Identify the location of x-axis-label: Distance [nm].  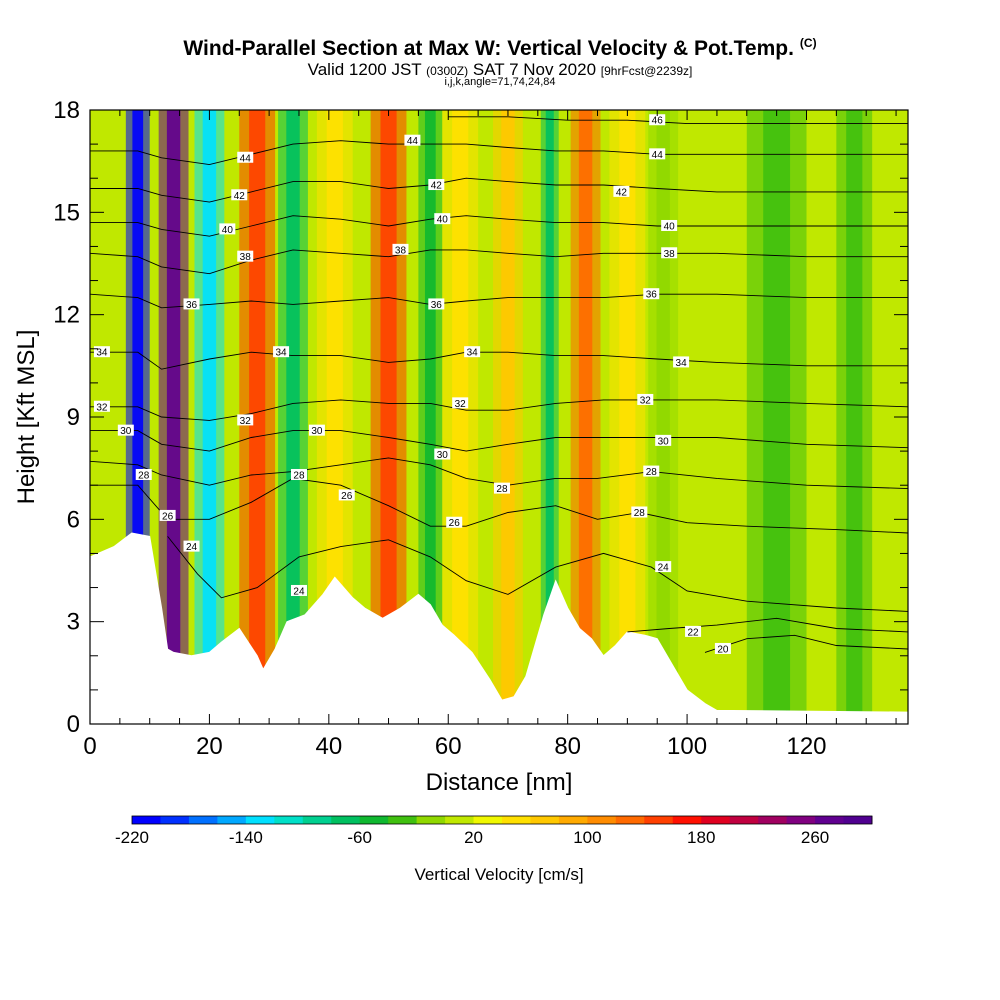
(499, 782).